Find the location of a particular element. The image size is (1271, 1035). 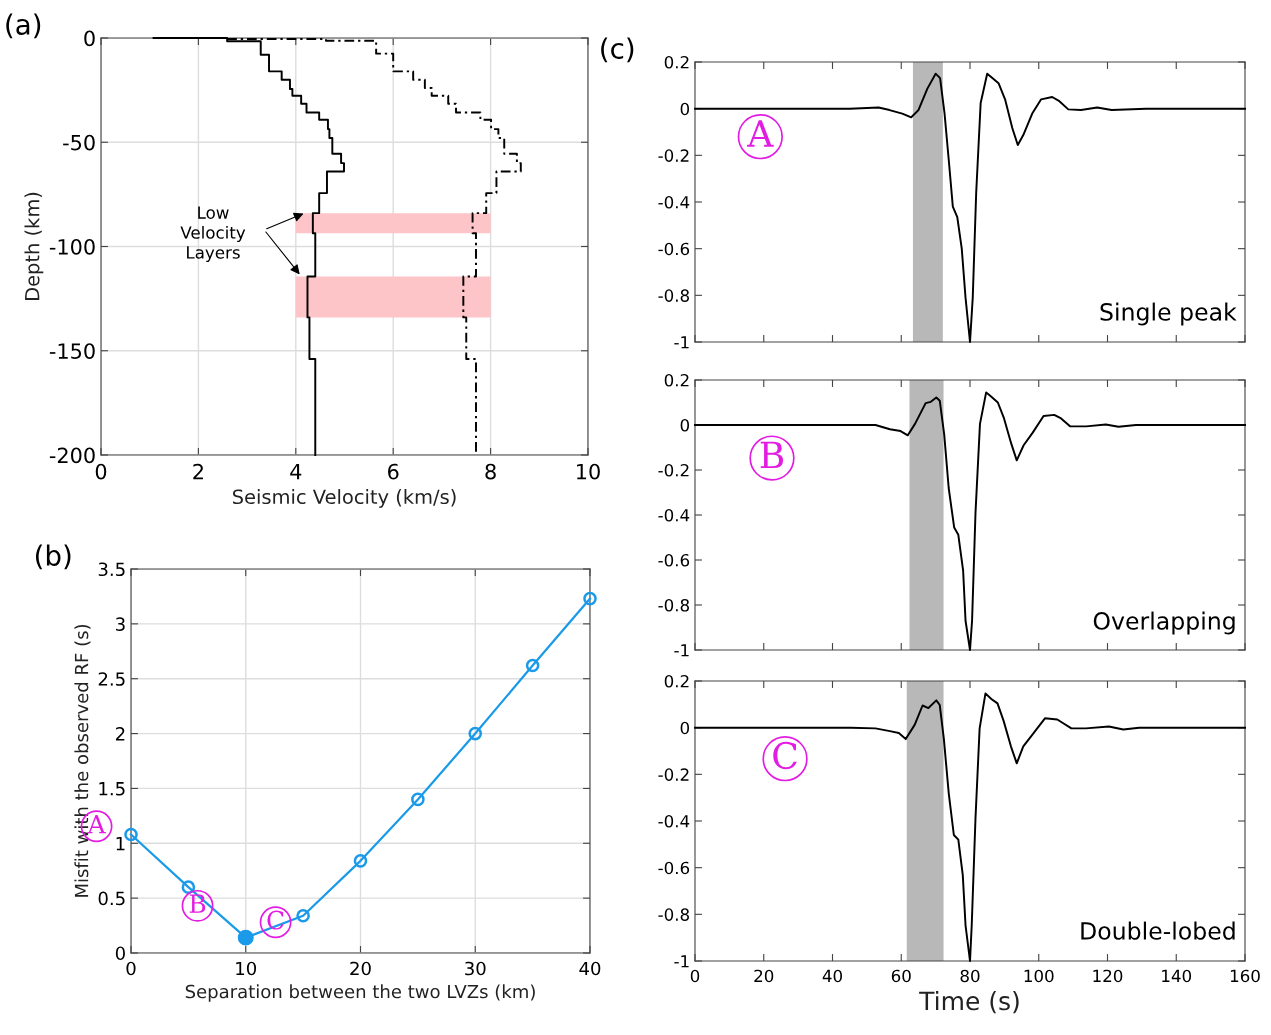

x-tick-label: 80 is located at coordinates (970, 976).